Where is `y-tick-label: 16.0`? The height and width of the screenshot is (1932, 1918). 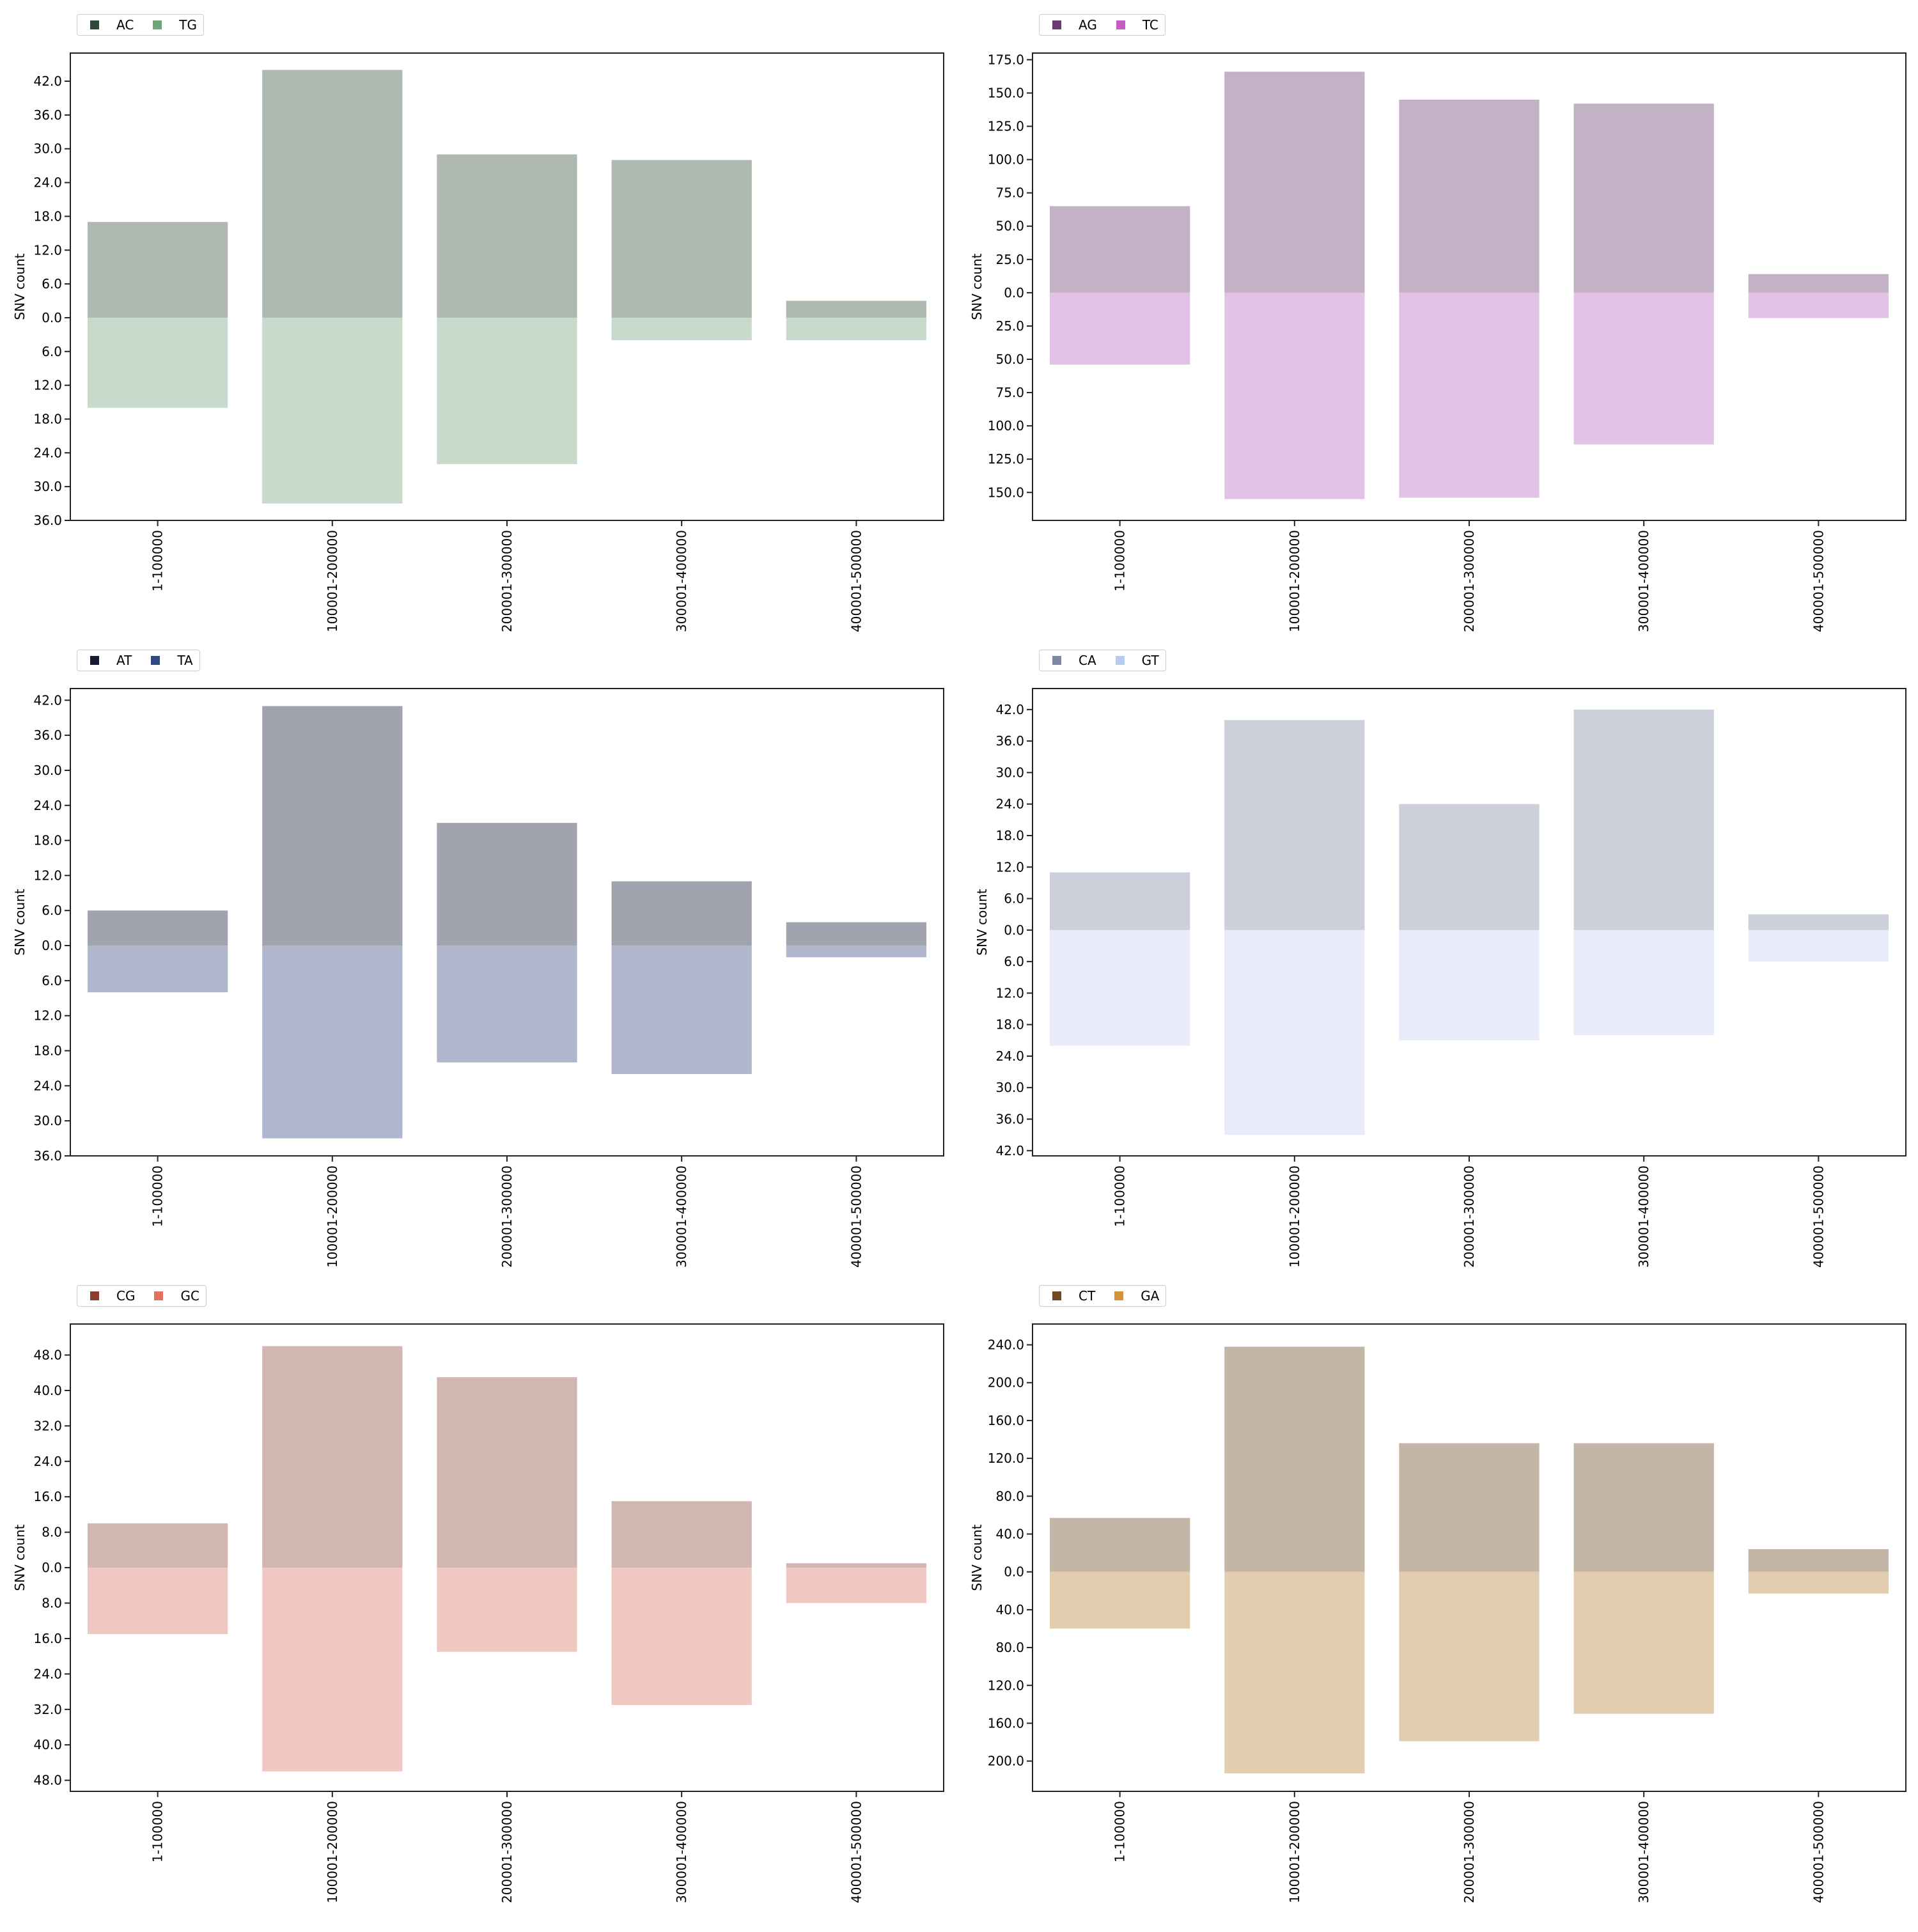
y-tick-label: 16.0 is located at coordinates (47, 1639).